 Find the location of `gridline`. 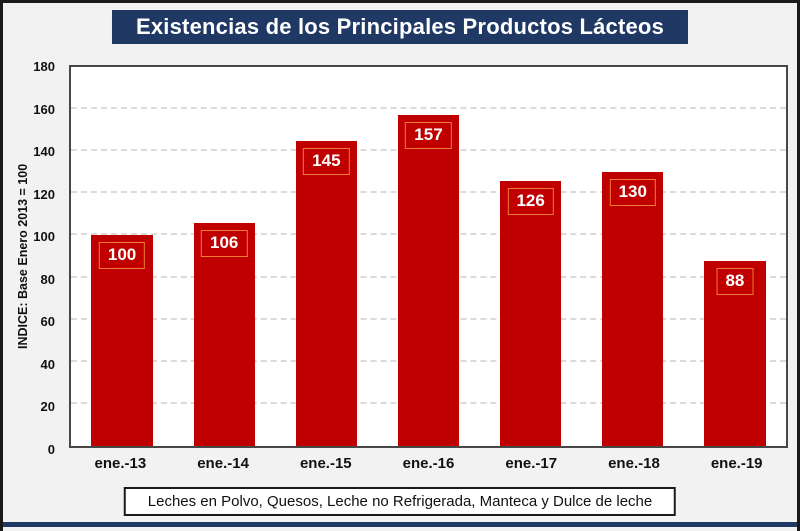

gridline is located at coordinates (428, 108).